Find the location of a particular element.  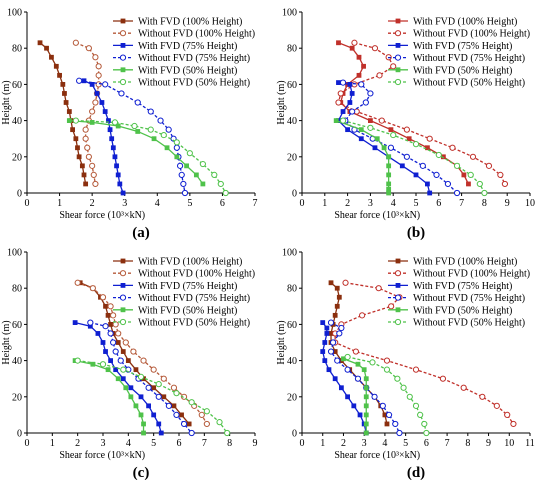

x-tick-label: 7 is located at coordinates (255, 203).